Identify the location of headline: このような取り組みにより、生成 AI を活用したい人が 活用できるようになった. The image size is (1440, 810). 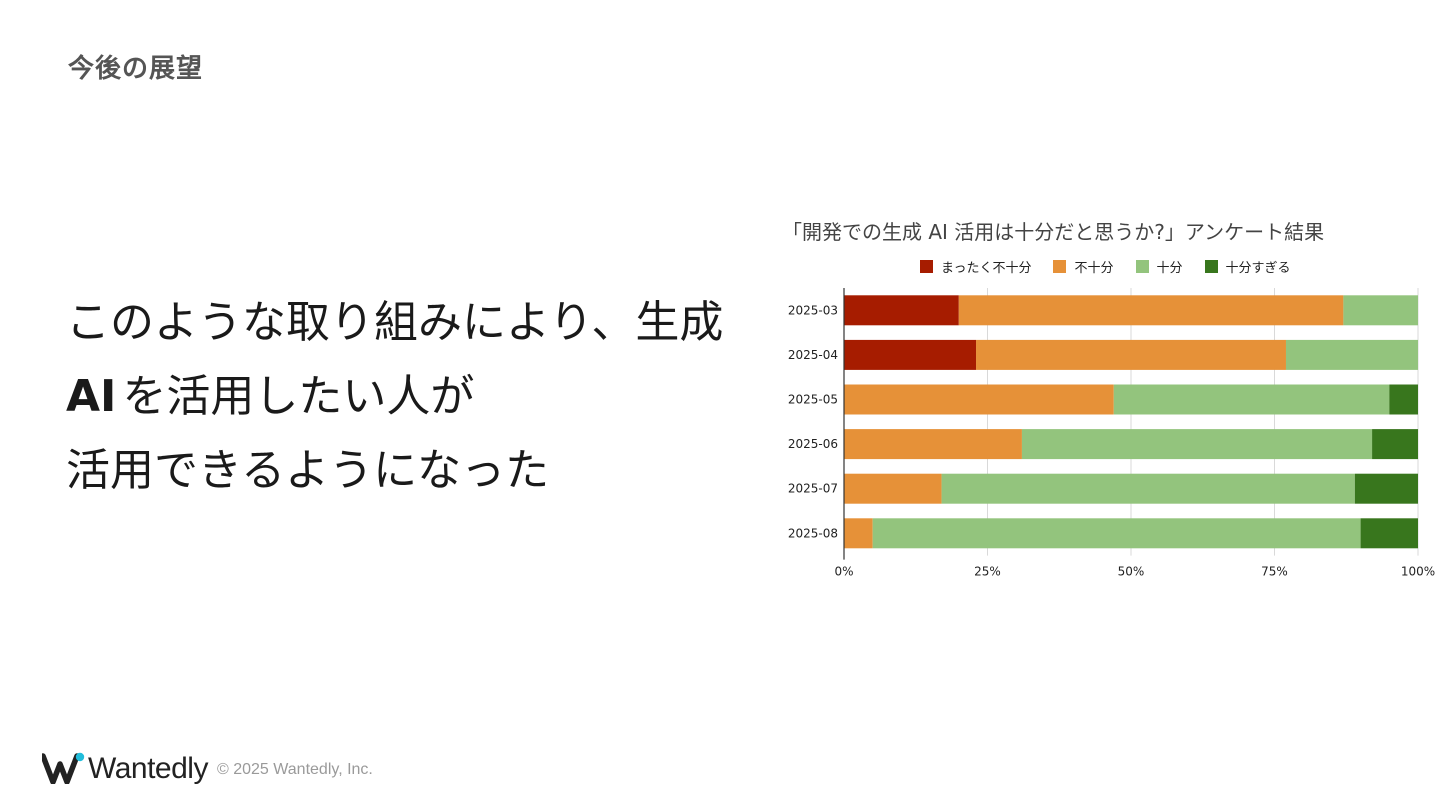
(396, 397).